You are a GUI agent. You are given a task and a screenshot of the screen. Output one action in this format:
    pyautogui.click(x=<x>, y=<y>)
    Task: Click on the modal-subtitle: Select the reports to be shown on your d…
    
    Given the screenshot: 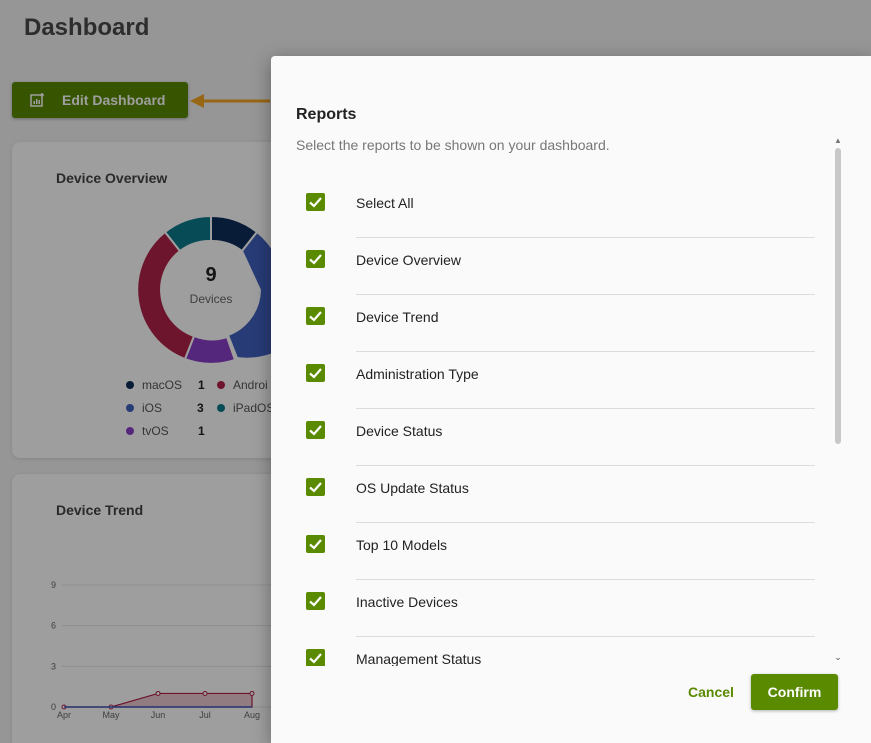 What is the action you would take?
    pyautogui.click(x=453, y=145)
    